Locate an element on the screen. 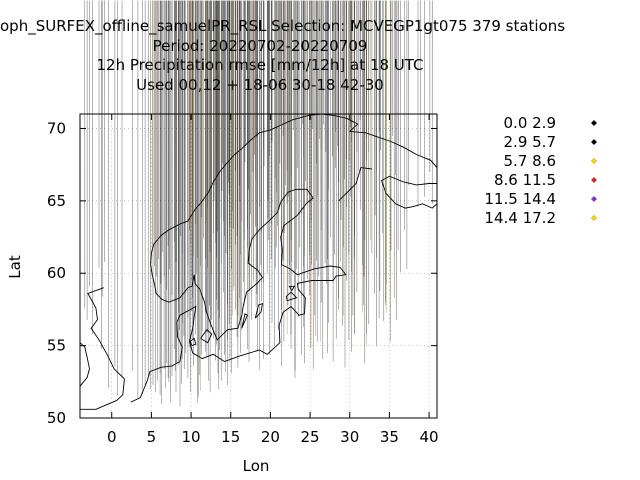  legend-label: 2.9 5.7 is located at coordinates (530, 142).